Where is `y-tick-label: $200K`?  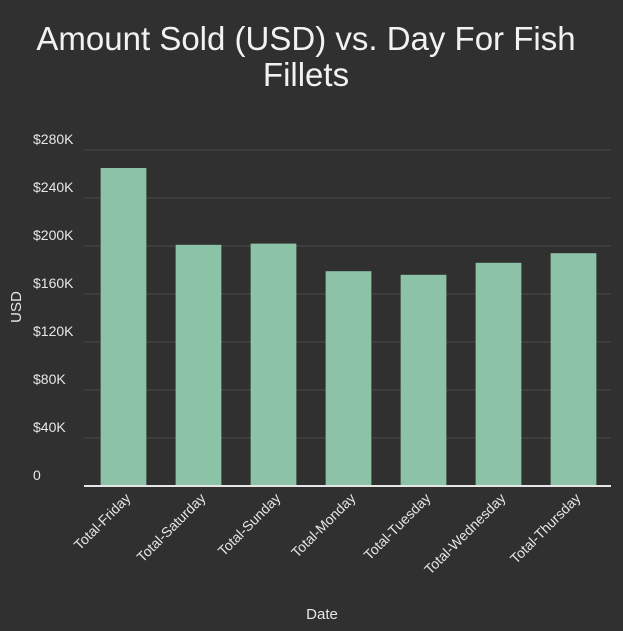
y-tick-label: $200K is located at coordinates (53, 235).